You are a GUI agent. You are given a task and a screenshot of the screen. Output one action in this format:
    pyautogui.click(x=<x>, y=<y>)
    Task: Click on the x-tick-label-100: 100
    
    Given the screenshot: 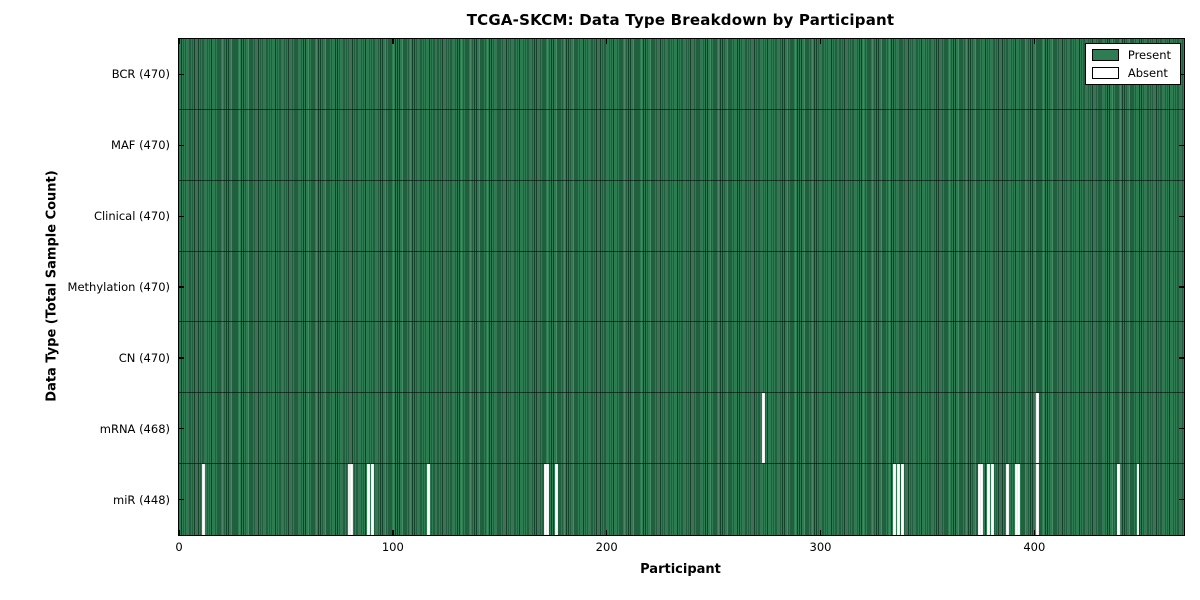 What is the action you would take?
    pyautogui.click(x=392, y=547)
    